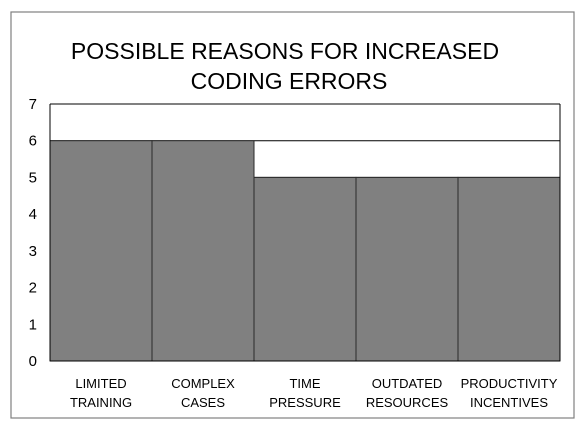 The image size is (586, 429). Describe the element at coordinates (509, 402) in the screenshot. I see `category-label-4-line-1: INCENTIVES` at that location.